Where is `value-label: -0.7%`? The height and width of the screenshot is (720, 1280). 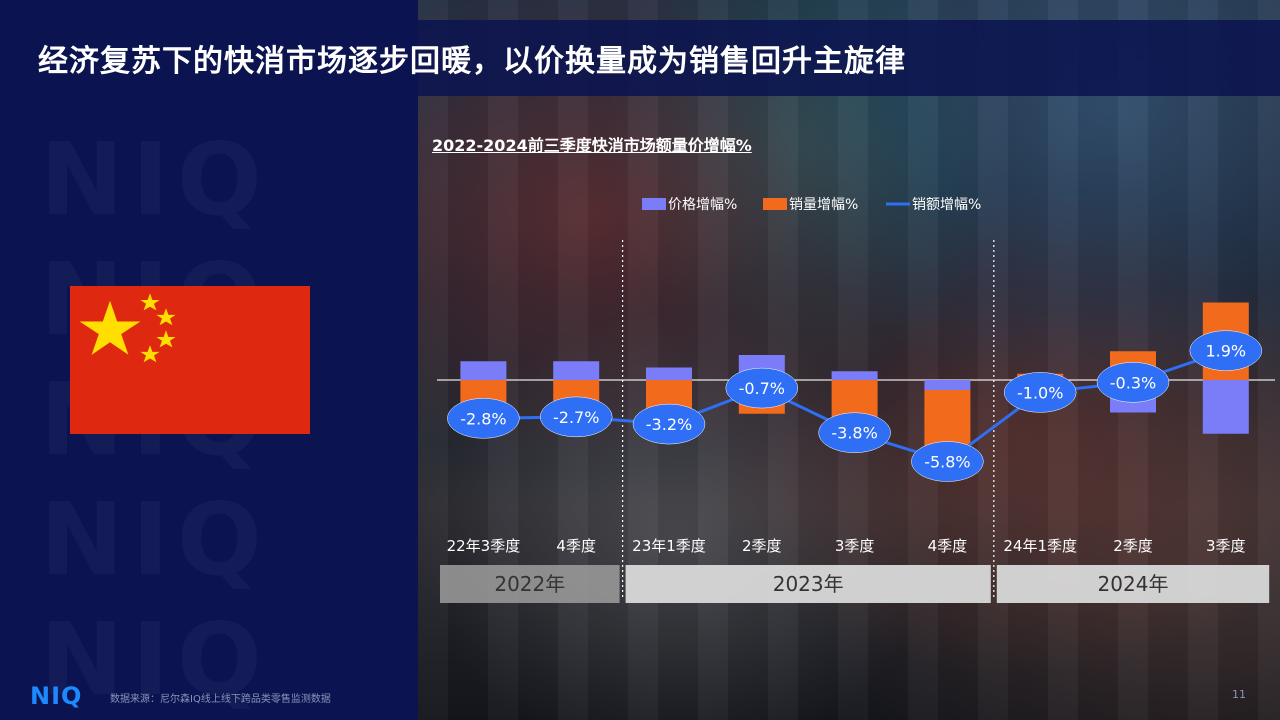 value-label: -0.7% is located at coordinates (762, 388).